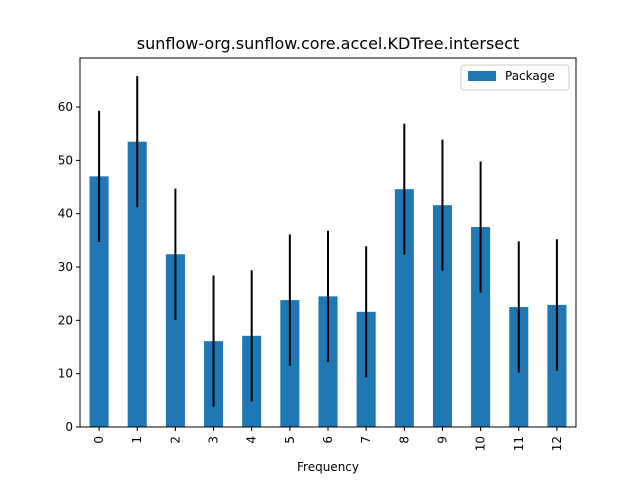  I want to click on x-tick-label-3: 3, so click(214, 440).